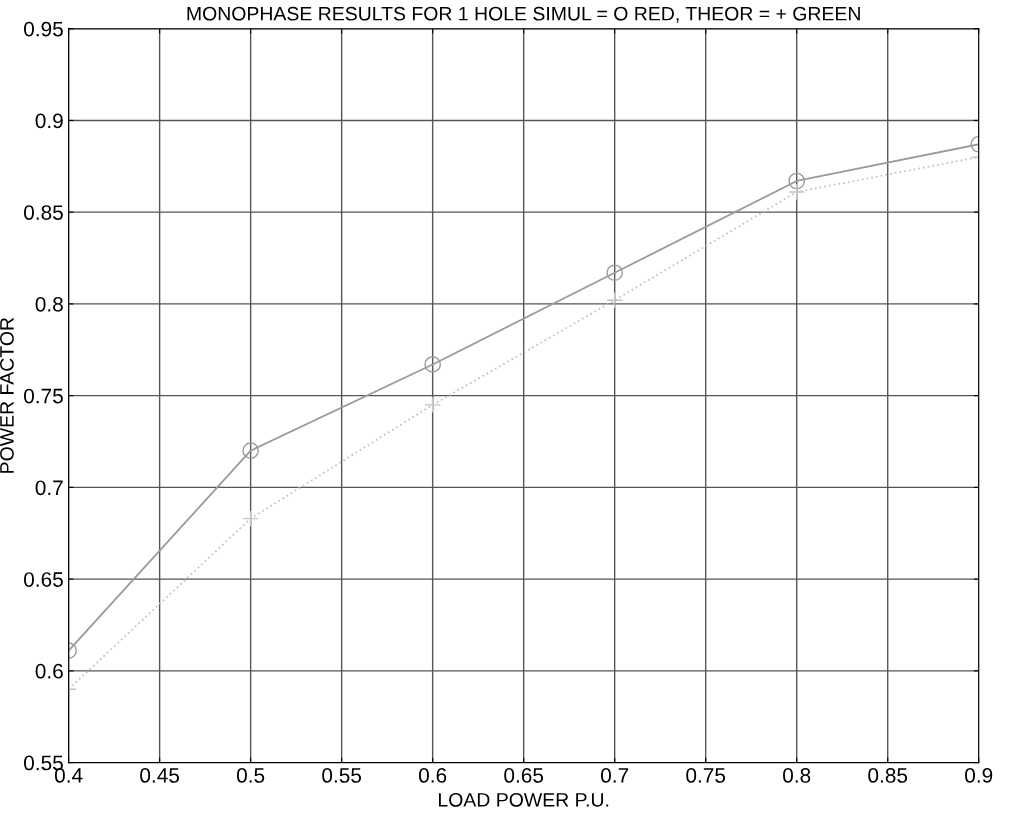  What do you see at coordinates (43, 579) in the screenshot?
I see `y-tick-label: 0.65` at bounding box center [43, 579].